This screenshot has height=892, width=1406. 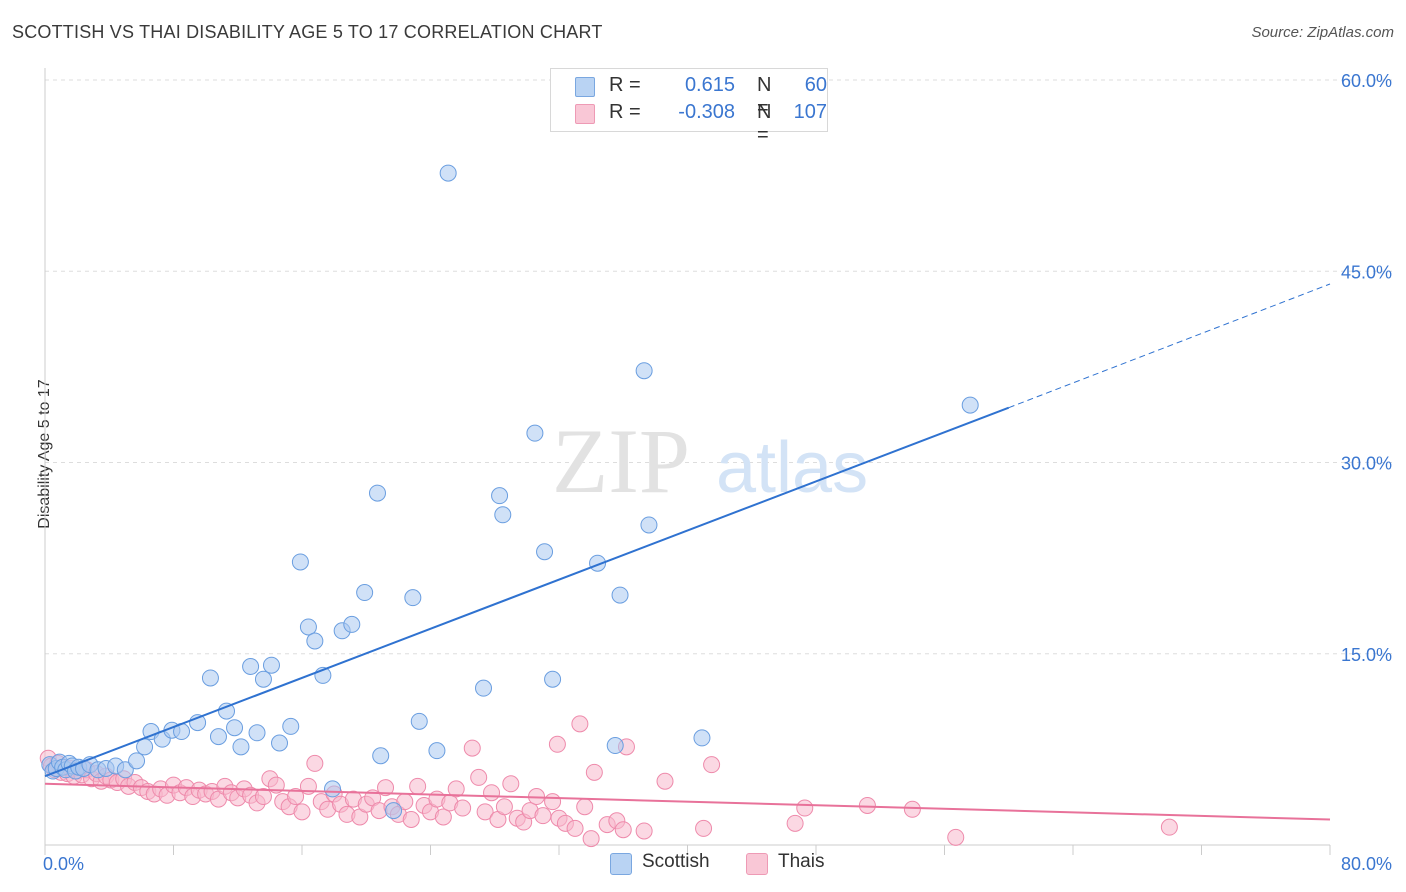 I want to click on scottish-trend-extension, so click(x=1169, y=346).